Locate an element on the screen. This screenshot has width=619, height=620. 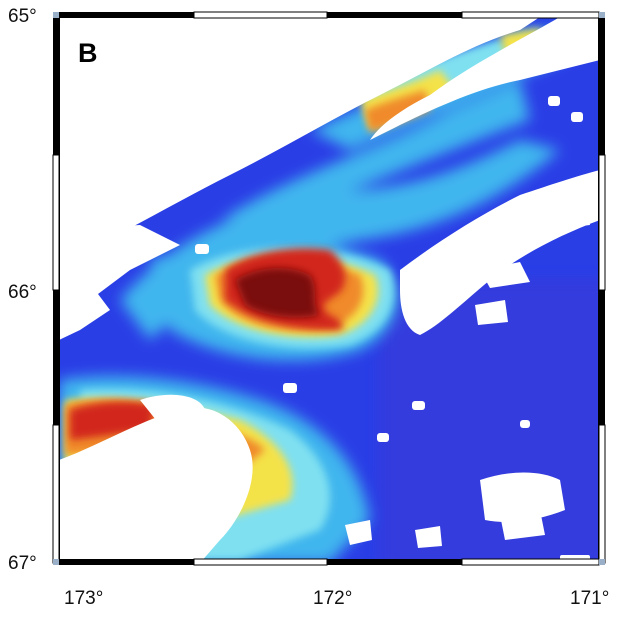
panel-label: B is located at coordinates (88, 53).